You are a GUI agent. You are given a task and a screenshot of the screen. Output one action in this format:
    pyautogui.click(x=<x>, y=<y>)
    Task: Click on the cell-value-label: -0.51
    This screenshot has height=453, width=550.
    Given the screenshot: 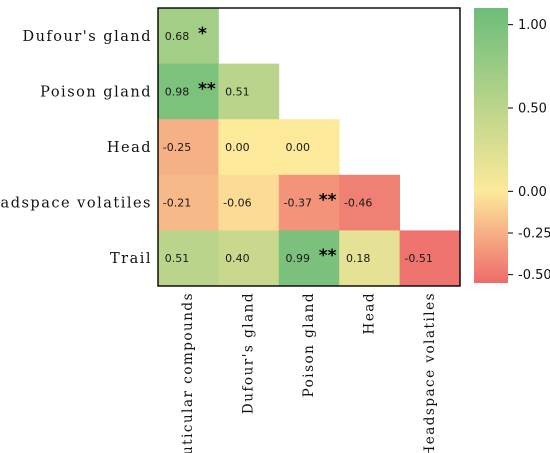 What is the action you would take?
    pyautogui.click(x=418, y=258)
    